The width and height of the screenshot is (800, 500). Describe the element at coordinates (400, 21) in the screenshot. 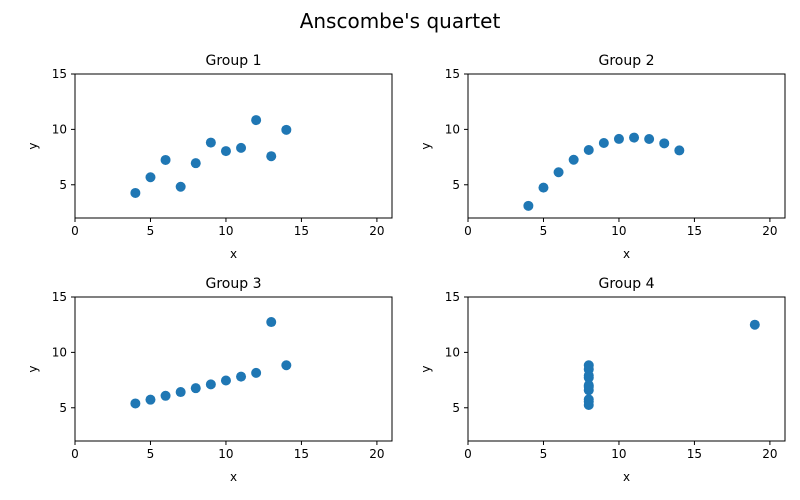

I see `figure-title: Anscombe's quartet` at that location.